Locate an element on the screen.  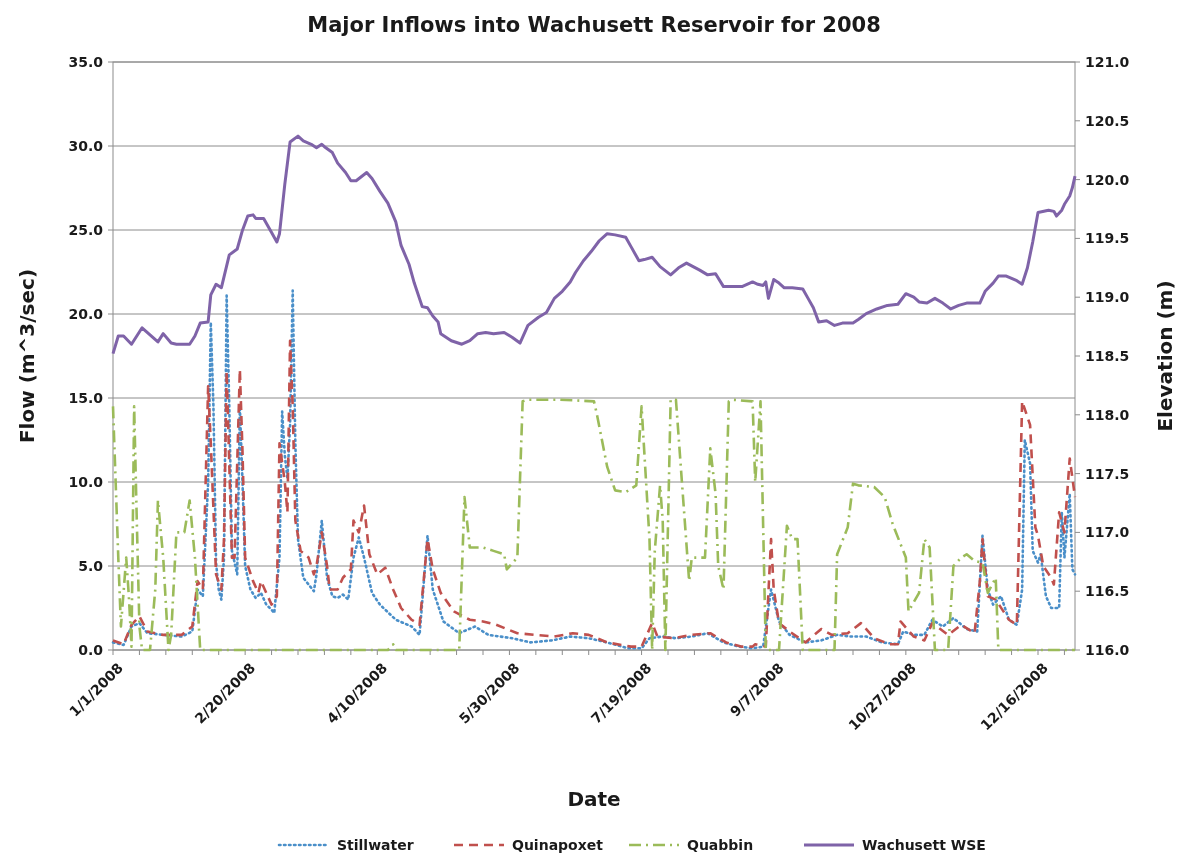
legend-label: Stillwater is located at coordinates (375, 844).